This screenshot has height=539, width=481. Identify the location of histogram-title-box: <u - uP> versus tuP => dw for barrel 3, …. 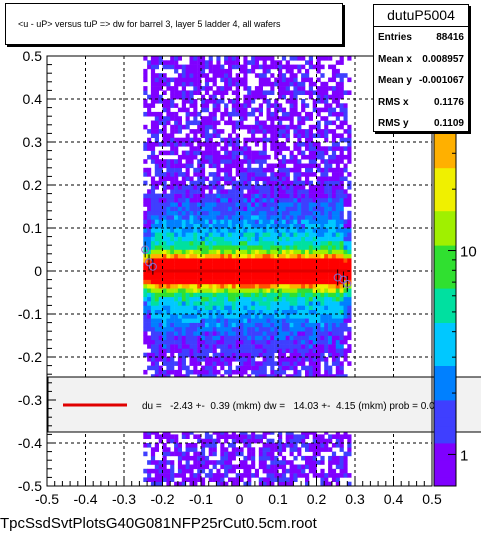
(174, 24).